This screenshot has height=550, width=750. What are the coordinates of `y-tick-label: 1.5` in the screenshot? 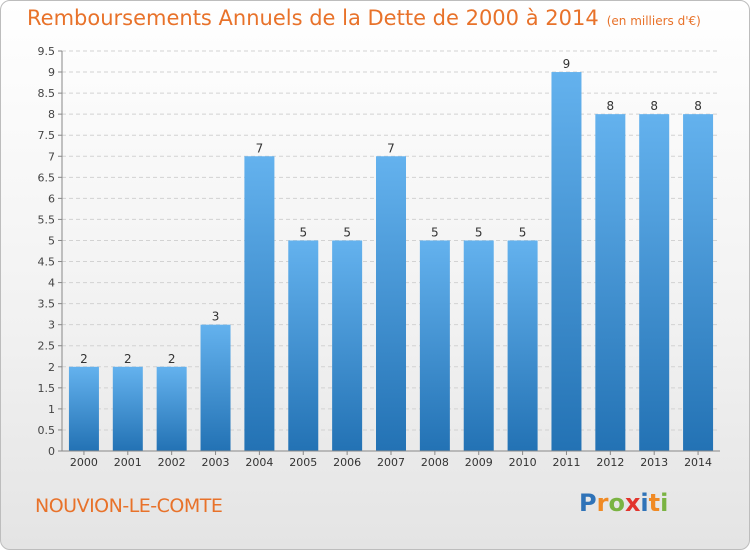 It's located at (47, 388).